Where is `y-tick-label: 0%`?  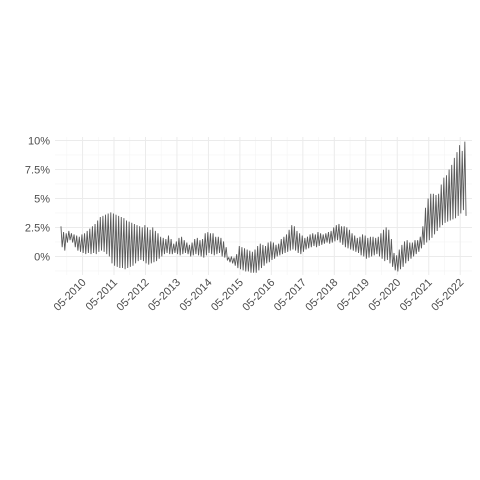 y-tick-label: 0% is located at coordinates (42, 257).